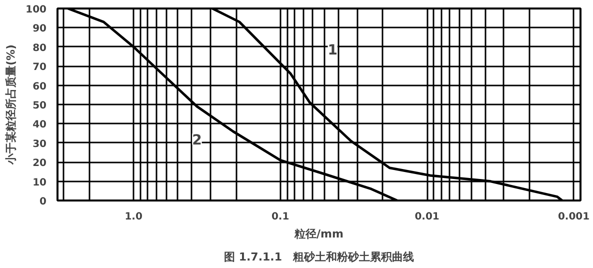 This screenshot has width=593, height=268. I want to click on x-tick-label: 1.0, so click(133, 217).